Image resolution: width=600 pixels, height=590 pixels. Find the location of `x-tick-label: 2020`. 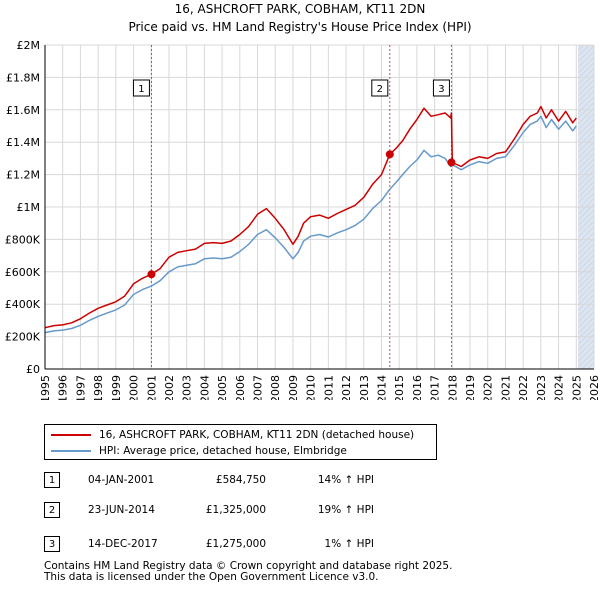

x-tick-label: 2020 is located at coordinates (488, 387).